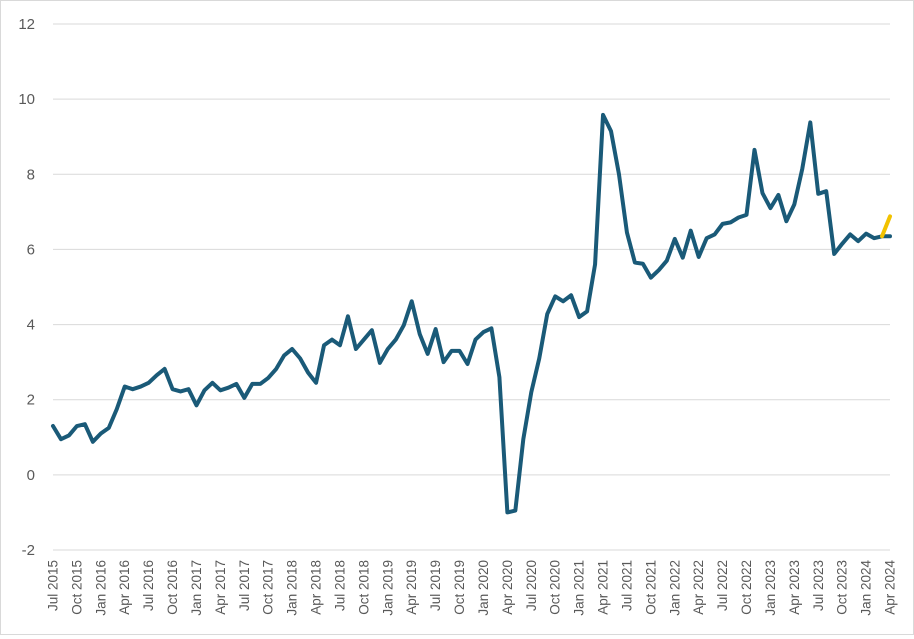 This screenshot has height=639, width=914. Describe the element at coordinates (172, 587) in the screenshot. I see `x-tick-label: Oct 2016` at that location.